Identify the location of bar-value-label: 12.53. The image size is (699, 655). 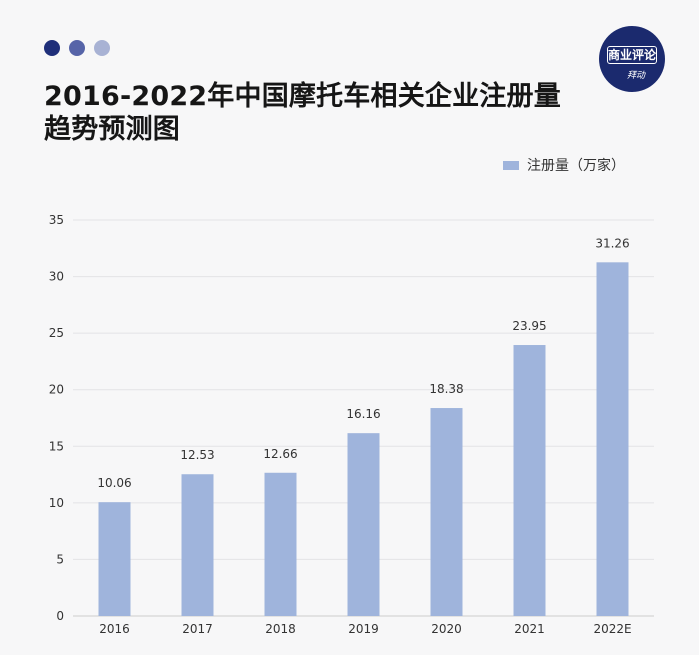
(197, 455).